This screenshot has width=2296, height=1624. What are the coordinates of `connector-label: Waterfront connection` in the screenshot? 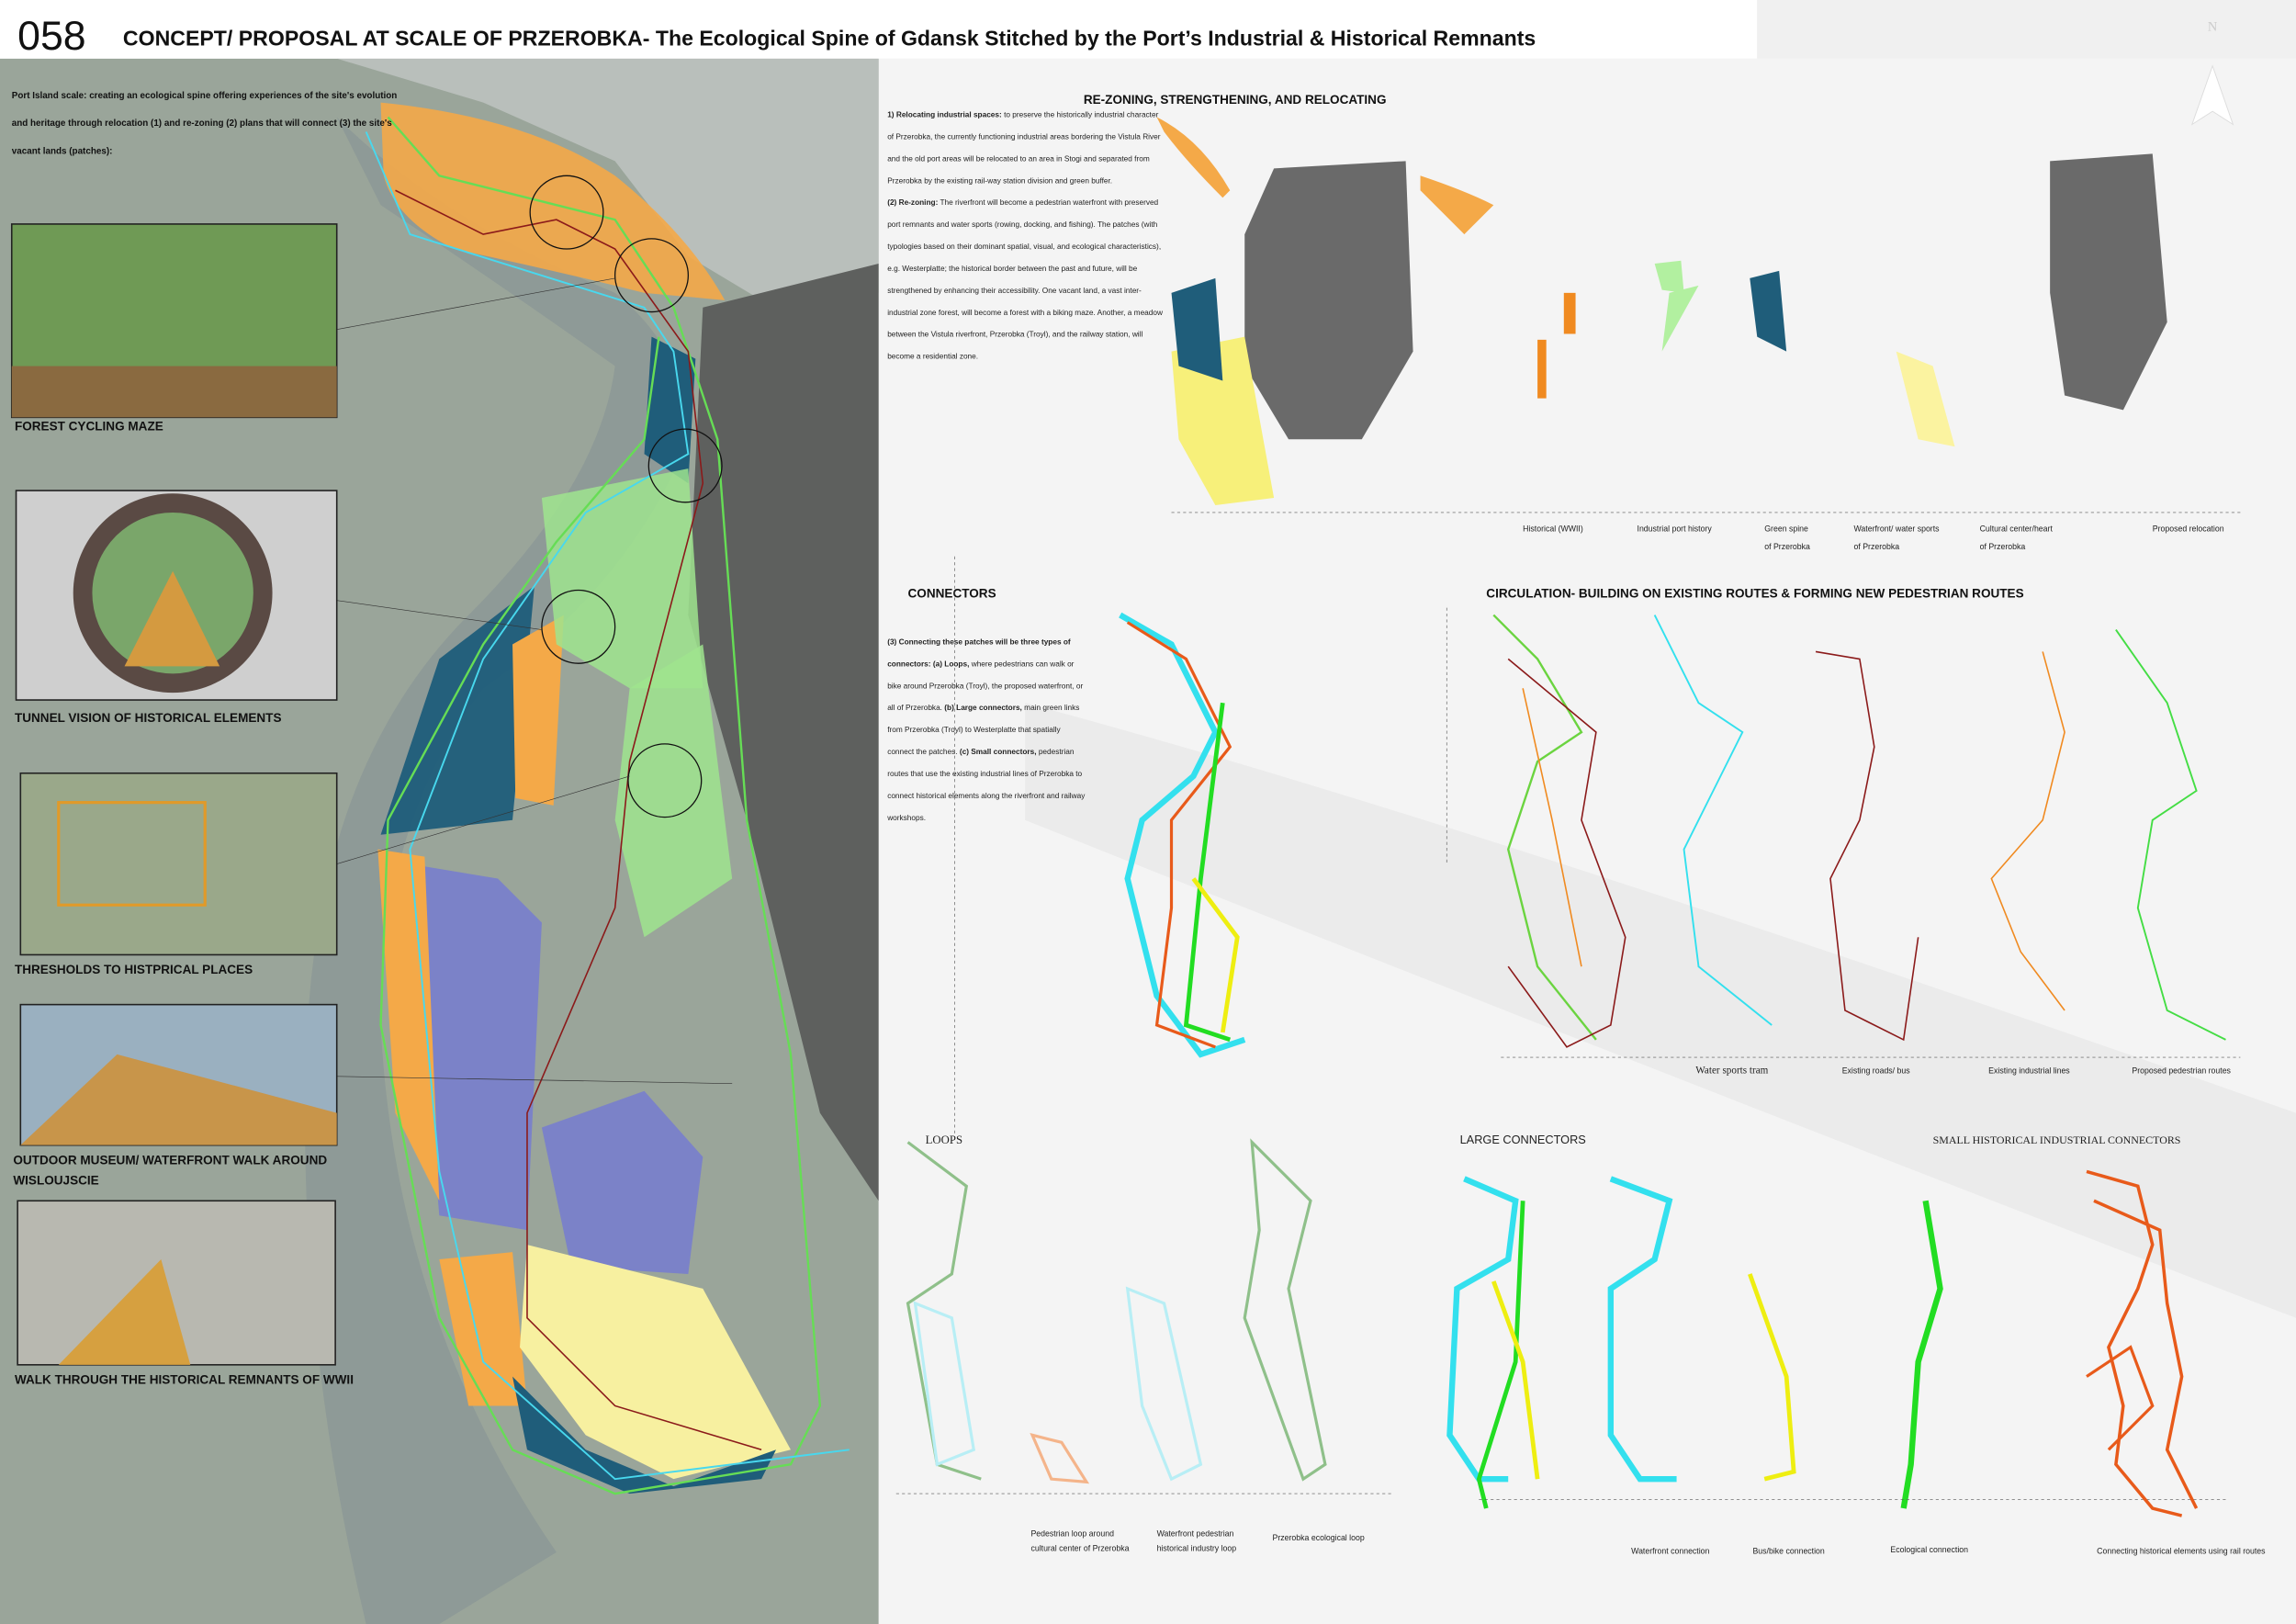 It's located at (1670, 1550).